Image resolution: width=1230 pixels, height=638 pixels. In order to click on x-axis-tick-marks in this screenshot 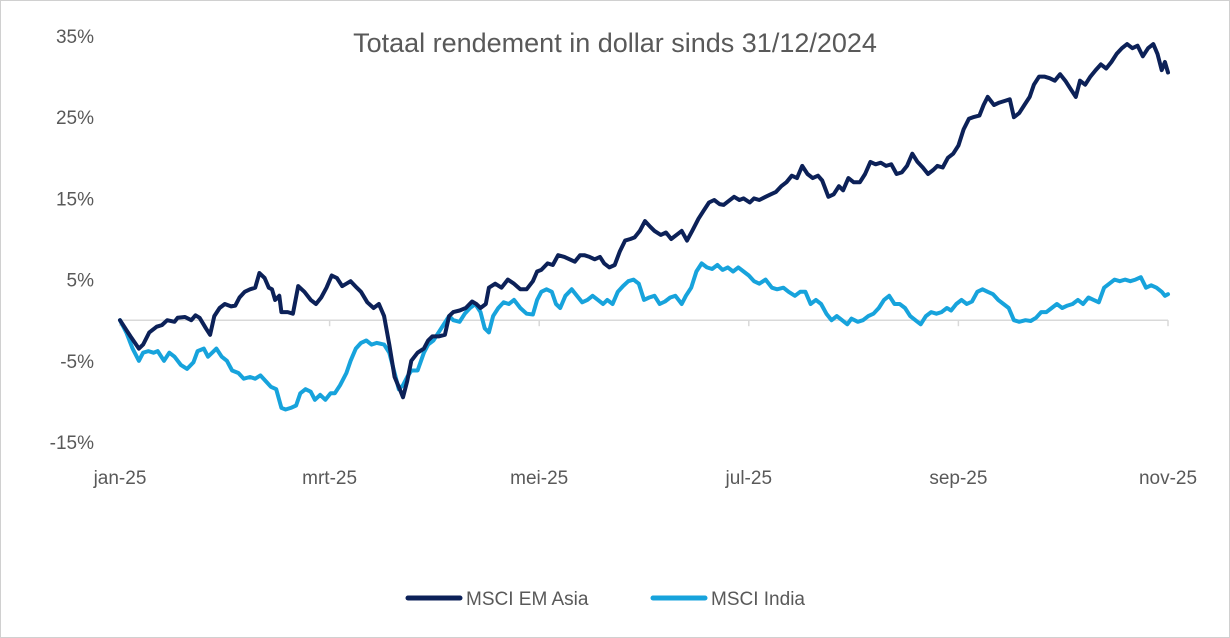, I will do `click(644, 323)`.